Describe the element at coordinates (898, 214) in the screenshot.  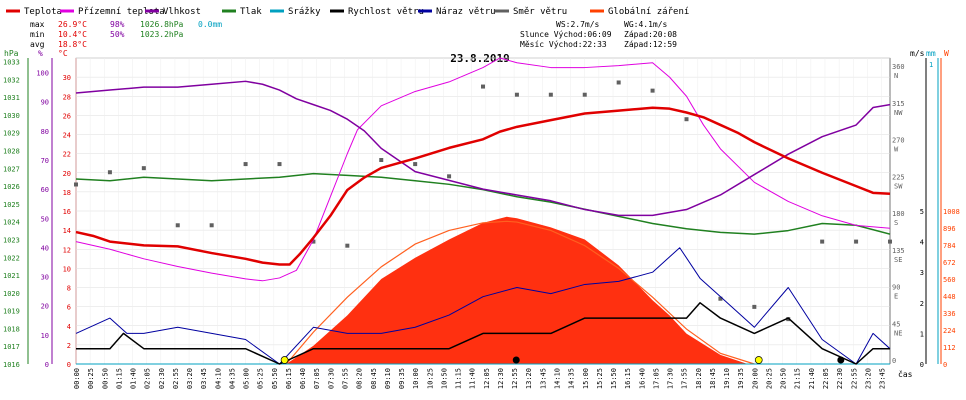
I see `tick-deg-4: 180` at that location.